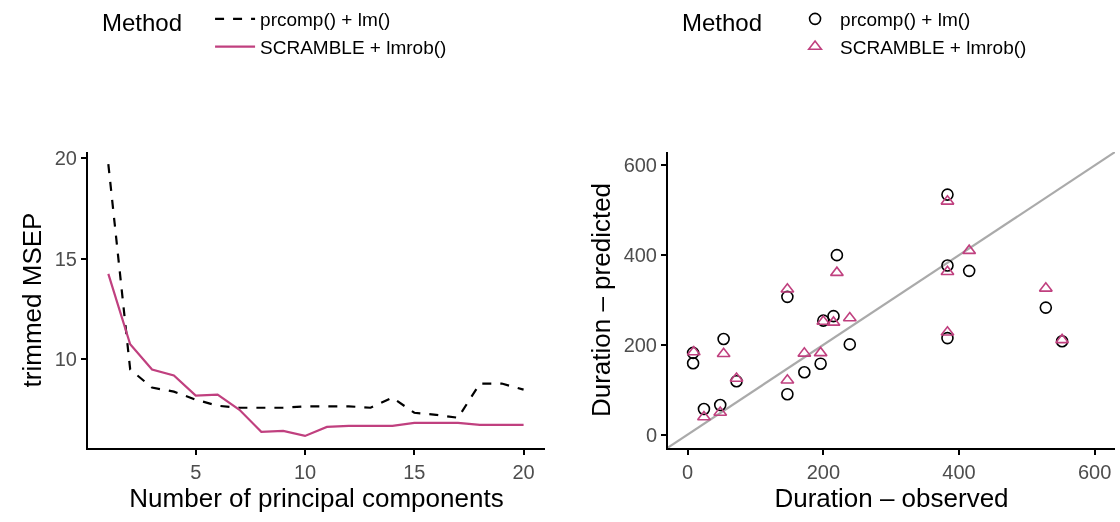 The height and width of the screenshot is (522, 1120). What do you see at coordinates (688, 472) in the screenshot?
I see `x-tick-label: 0` at bounding box center [688, 472].